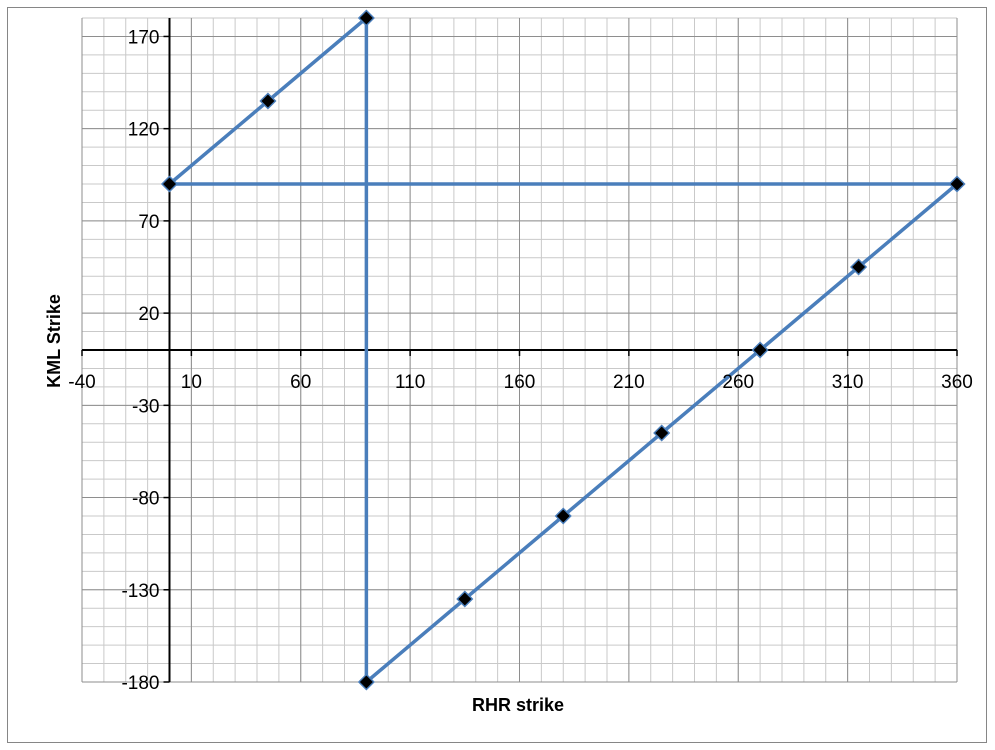 The height and width of the screenshot is (750, 995). What do you see at coordinates (738, 382) in the screenshot?
I see `x-tick-label: 260` at bounding box center [738, 382].